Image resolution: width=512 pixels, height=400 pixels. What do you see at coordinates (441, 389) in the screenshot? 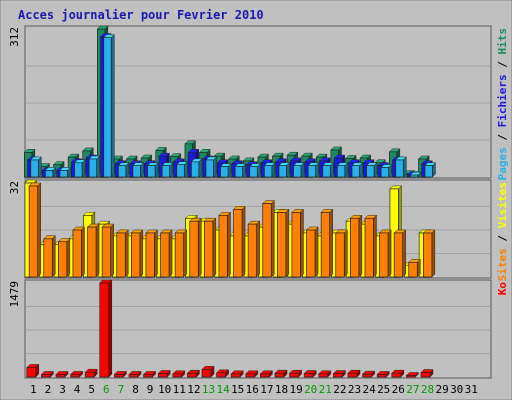
I see `x-tick-label: 29` at bounding box center [441, 389].